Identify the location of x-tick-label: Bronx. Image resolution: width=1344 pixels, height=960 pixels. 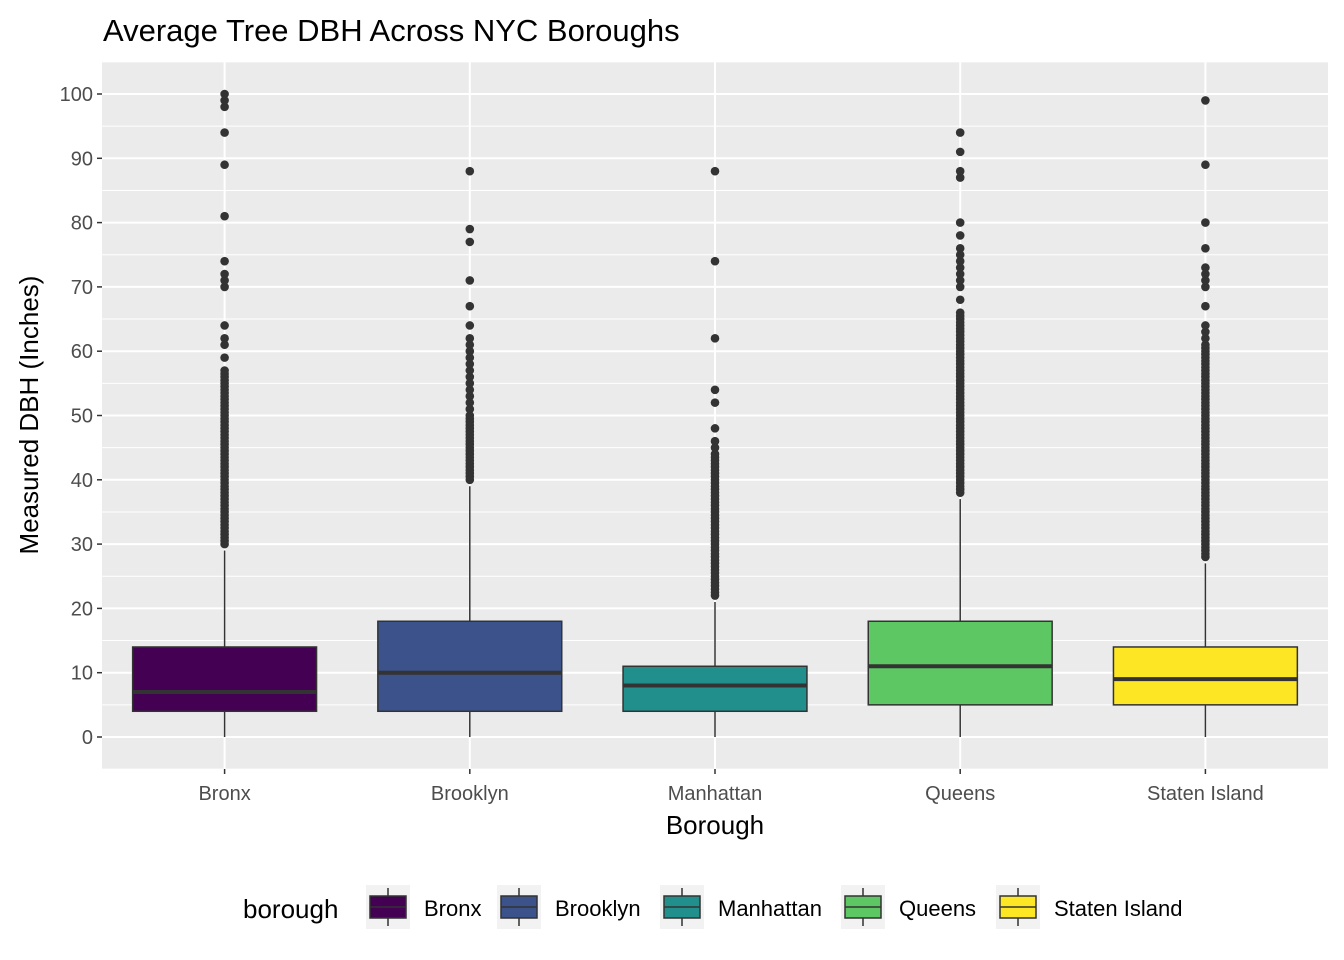
(224, 794).